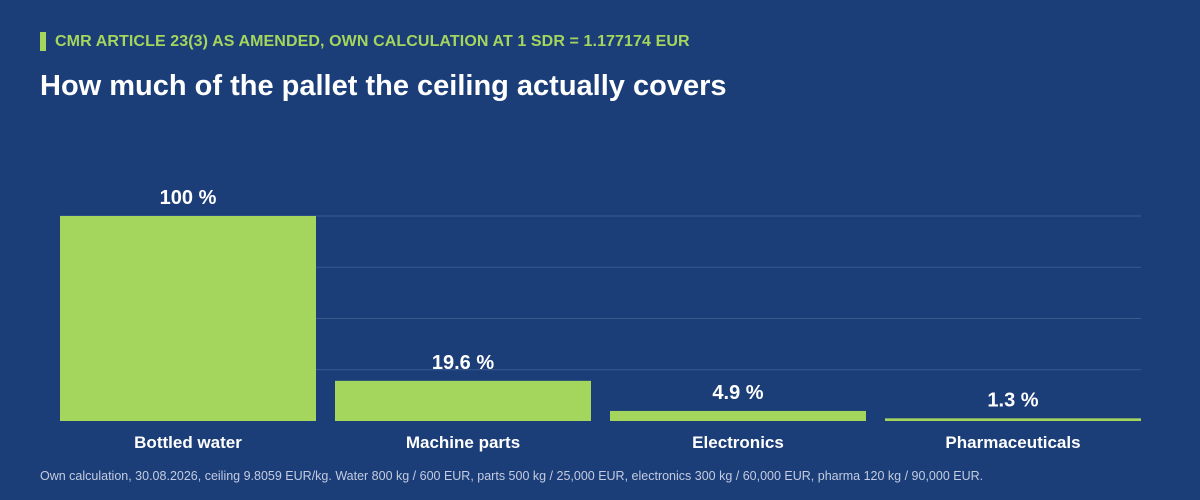 The width and height of the screenshot is (1200, 500). Describe the element at coordinates (43, 41) in the screenshot. I see `kicker-accent-bar` at that location.